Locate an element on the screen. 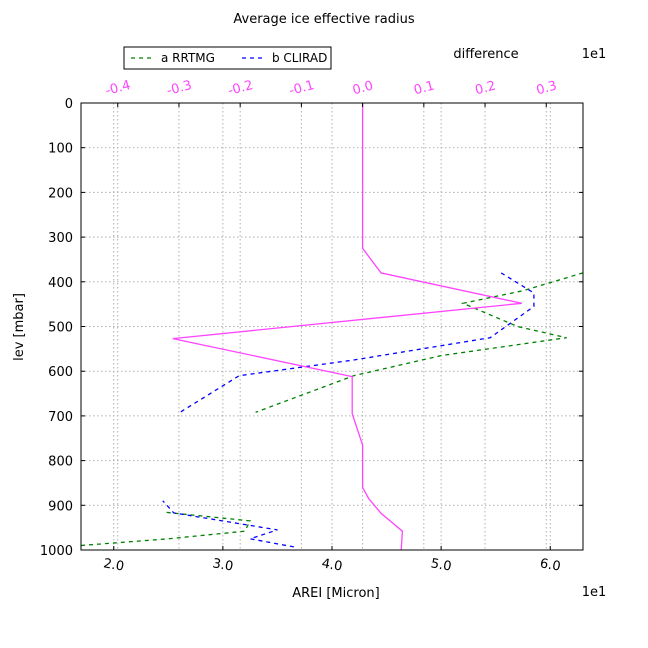  top-tick-label-4: 0.0 is located at coordinates (363, 89).